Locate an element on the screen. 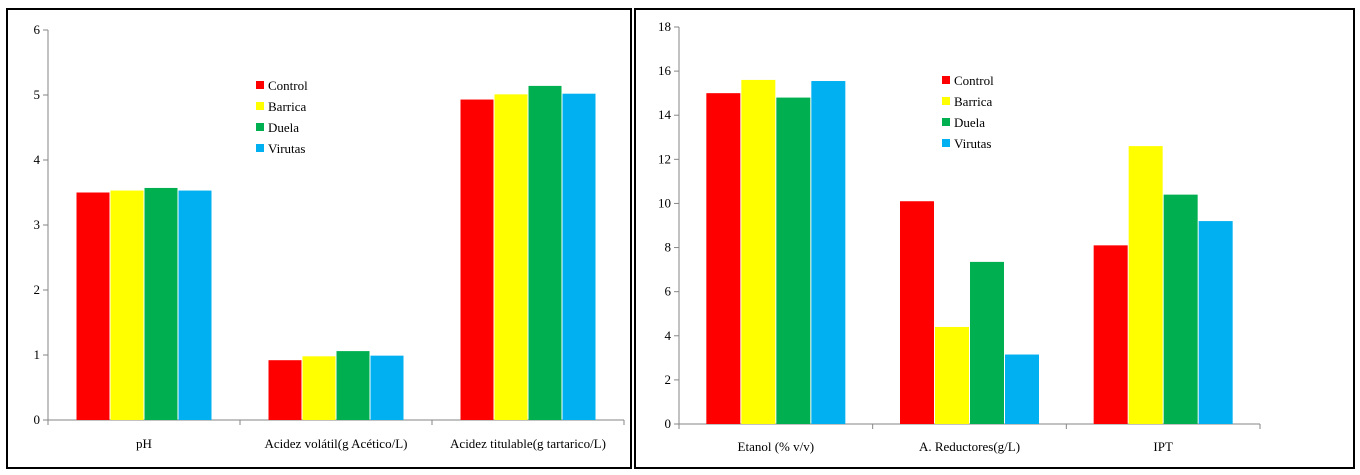 The image size is (1360, 475). bar-control-acidez-vol-til-g-ac-tico-l is located at coordinates (285, 390).